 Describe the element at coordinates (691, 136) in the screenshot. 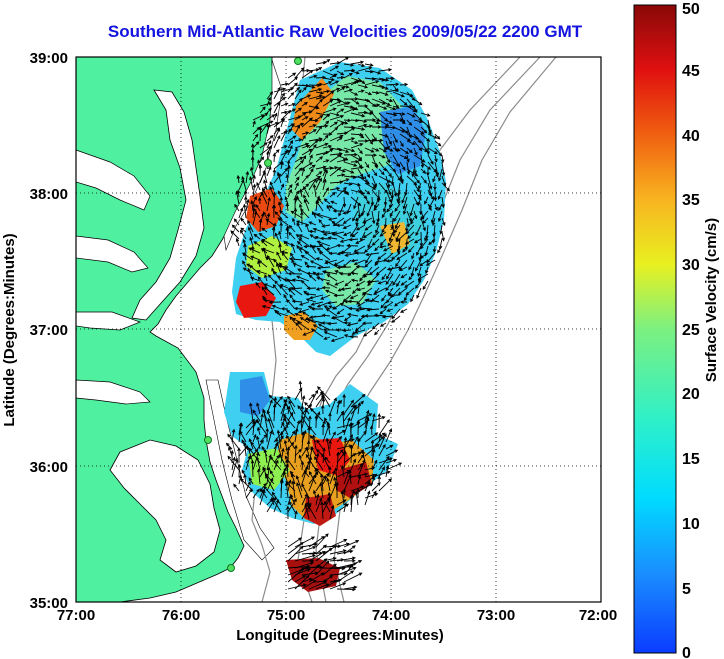

I see `colorbar-tick: 40` at that location.